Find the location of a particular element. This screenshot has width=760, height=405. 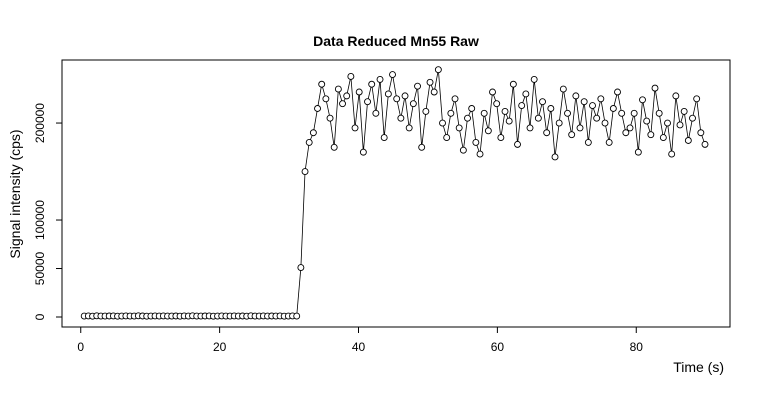

y-tick-label: 200000 is located at coordinates (40, 123).